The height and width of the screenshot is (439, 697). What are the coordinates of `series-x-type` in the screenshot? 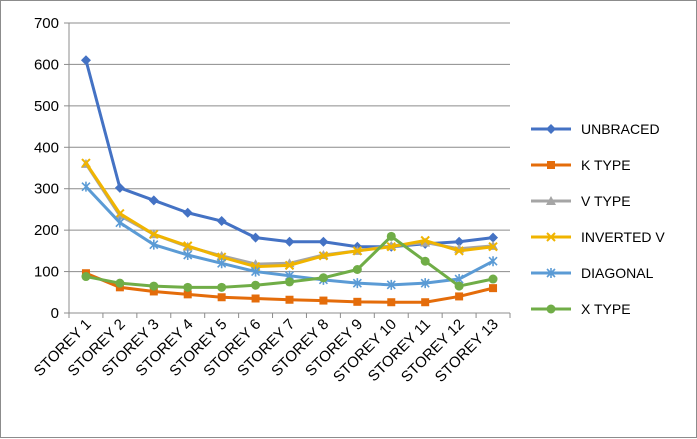 It's located at (289, 261).